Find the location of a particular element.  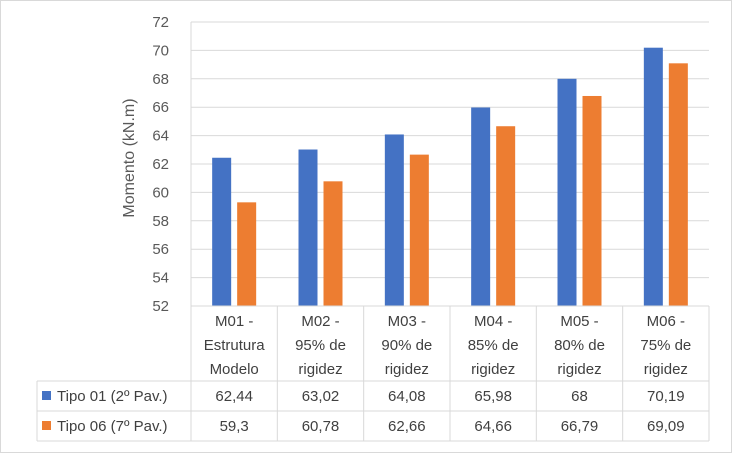

data-label: 68 is located at coordinates (579, 396).